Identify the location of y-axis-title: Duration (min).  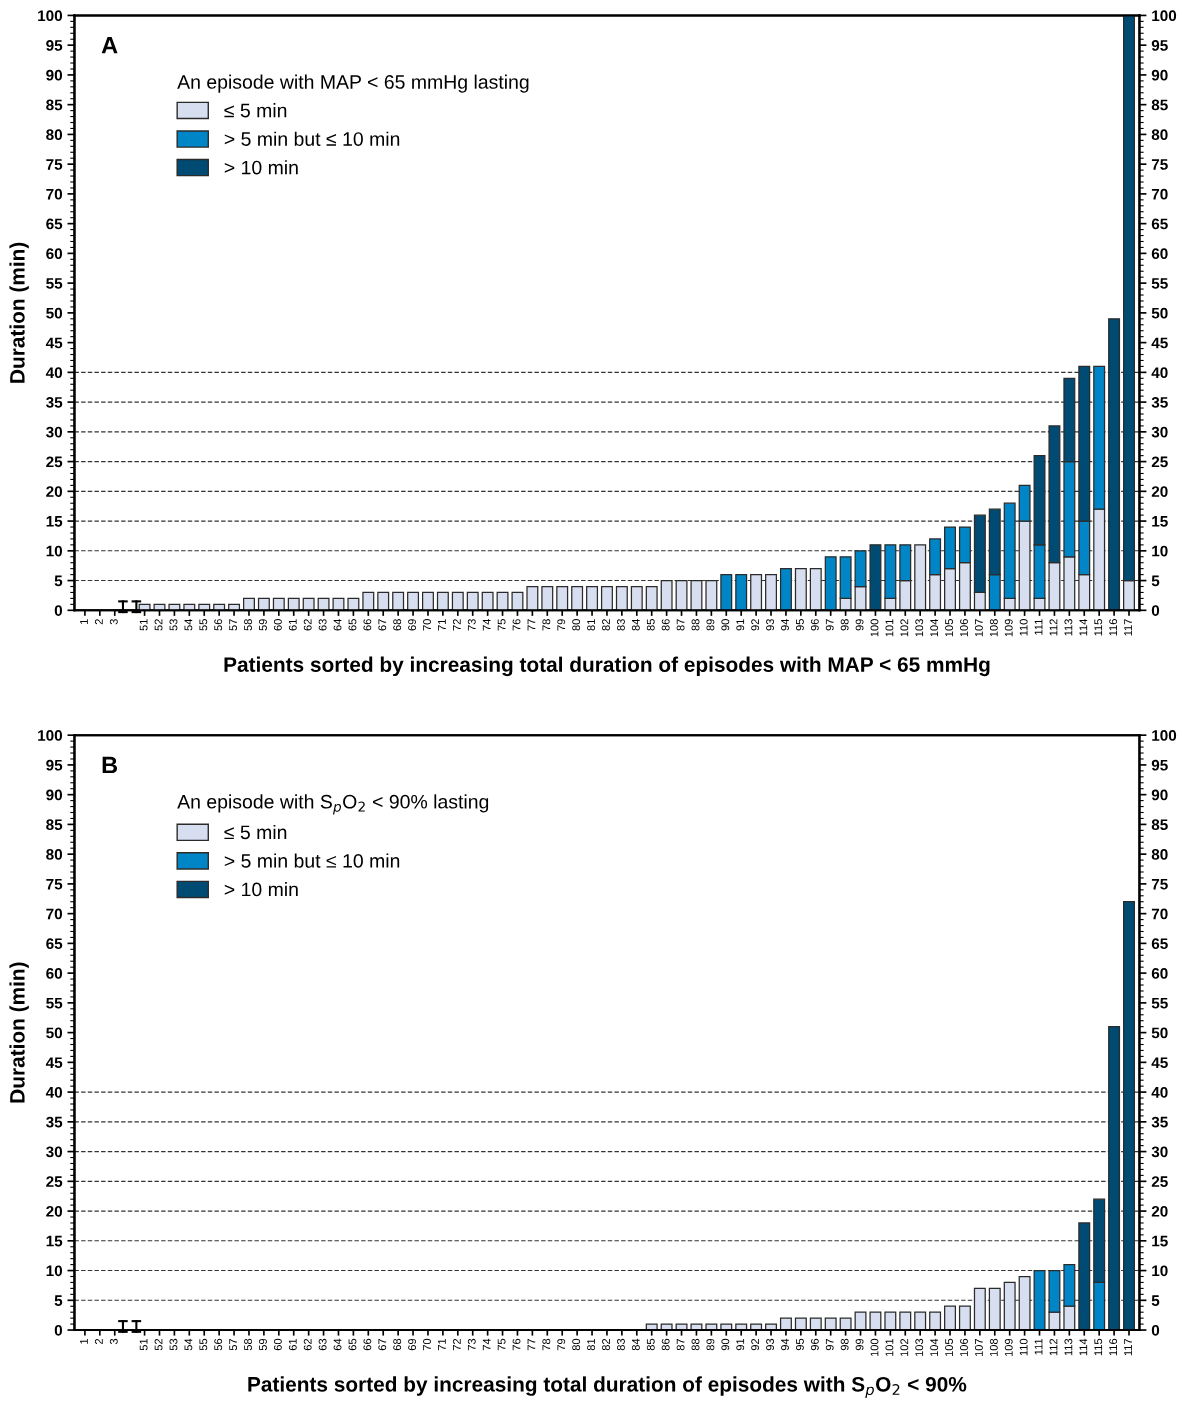
(19, 1032).